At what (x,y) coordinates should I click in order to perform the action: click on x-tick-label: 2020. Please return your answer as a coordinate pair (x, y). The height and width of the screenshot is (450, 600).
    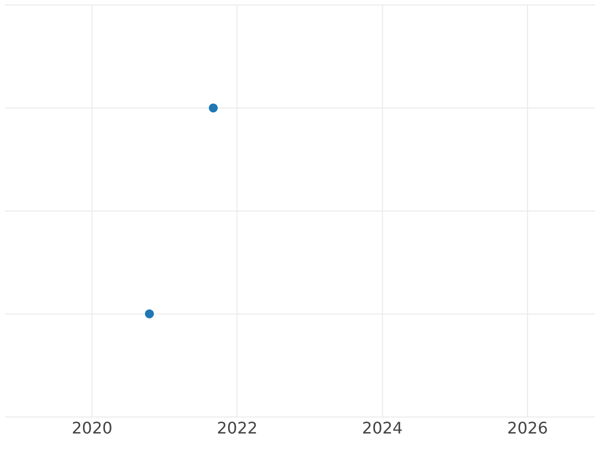
    Looking at the image, I should click on (92, 428).